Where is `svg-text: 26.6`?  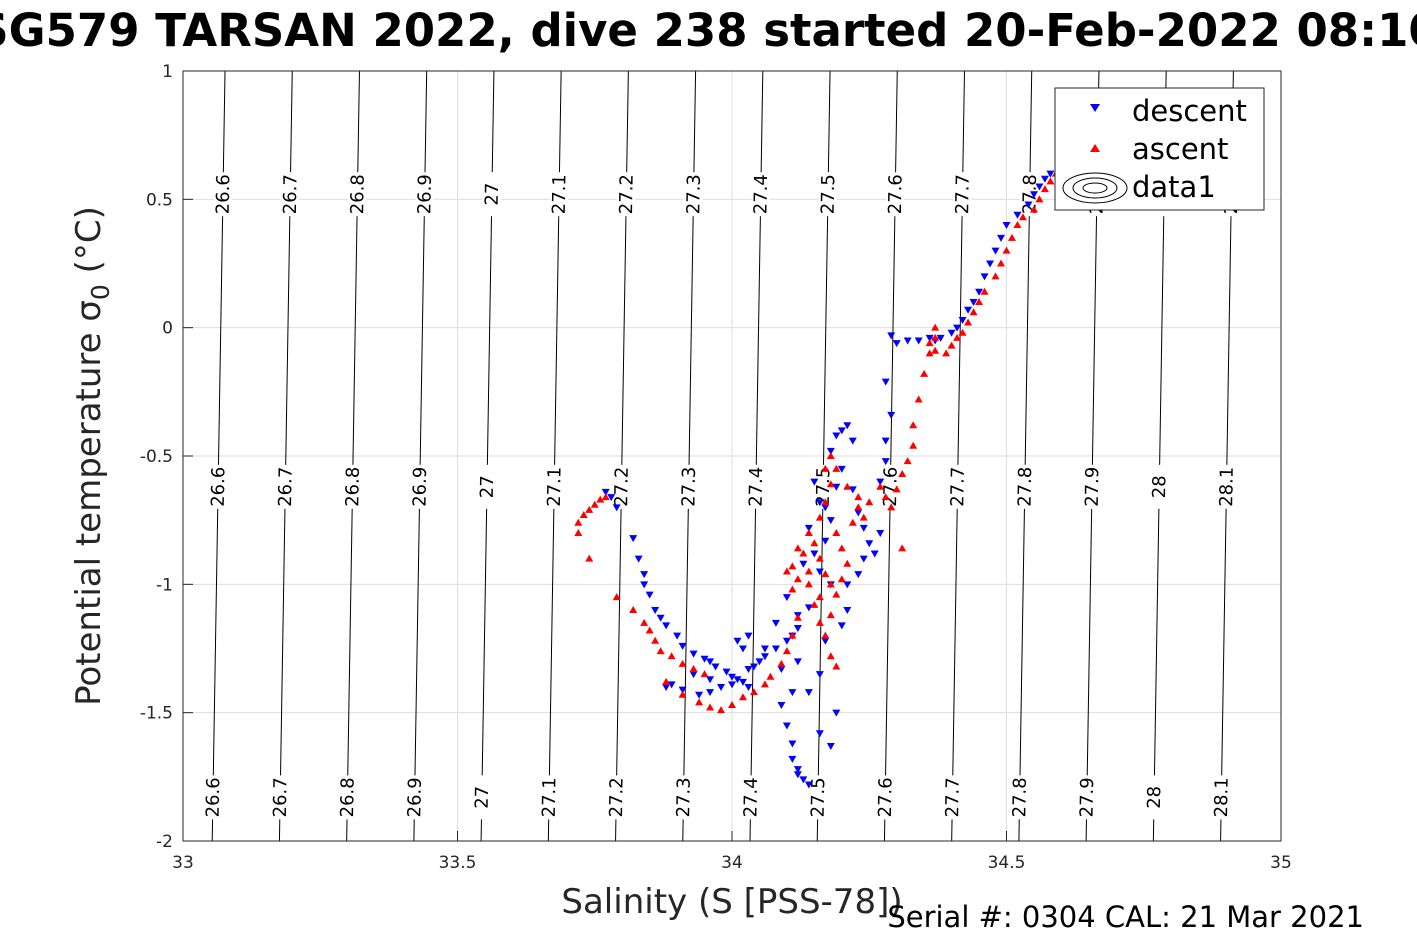
svg-text: 26.6 is located at coordinates (224, 194).